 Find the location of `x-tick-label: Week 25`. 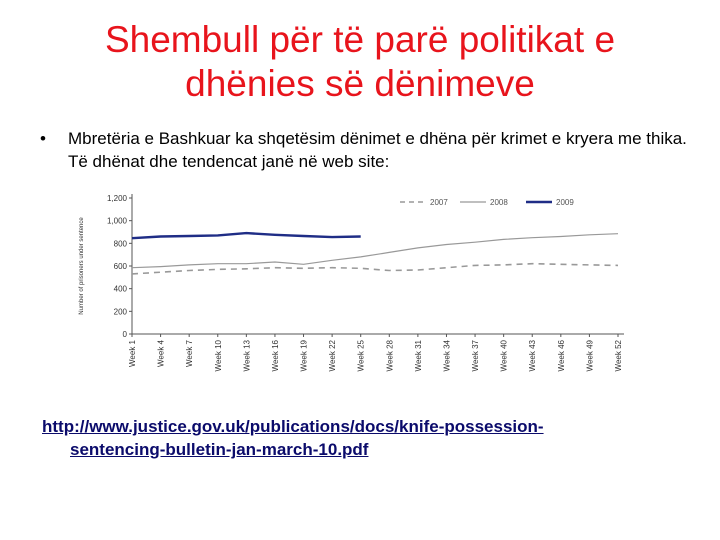

x-tick-label: Week 25 is located at coordinates (361, 355).